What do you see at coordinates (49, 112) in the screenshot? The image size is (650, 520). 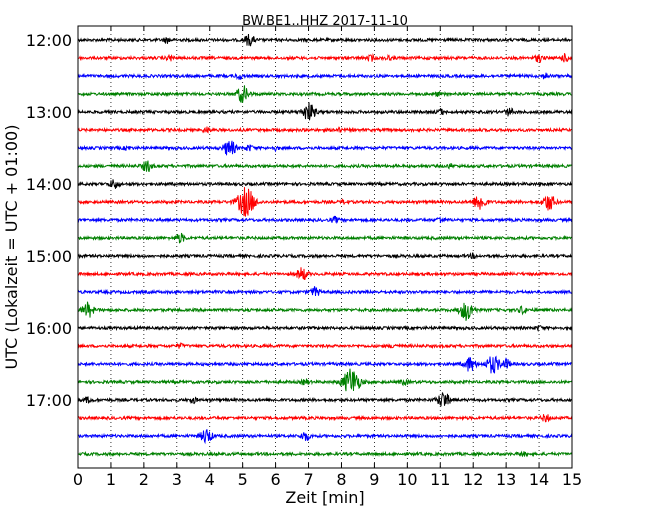 I see `y-tick-label-13:00: 13:00` at bounding box center [49, 112].